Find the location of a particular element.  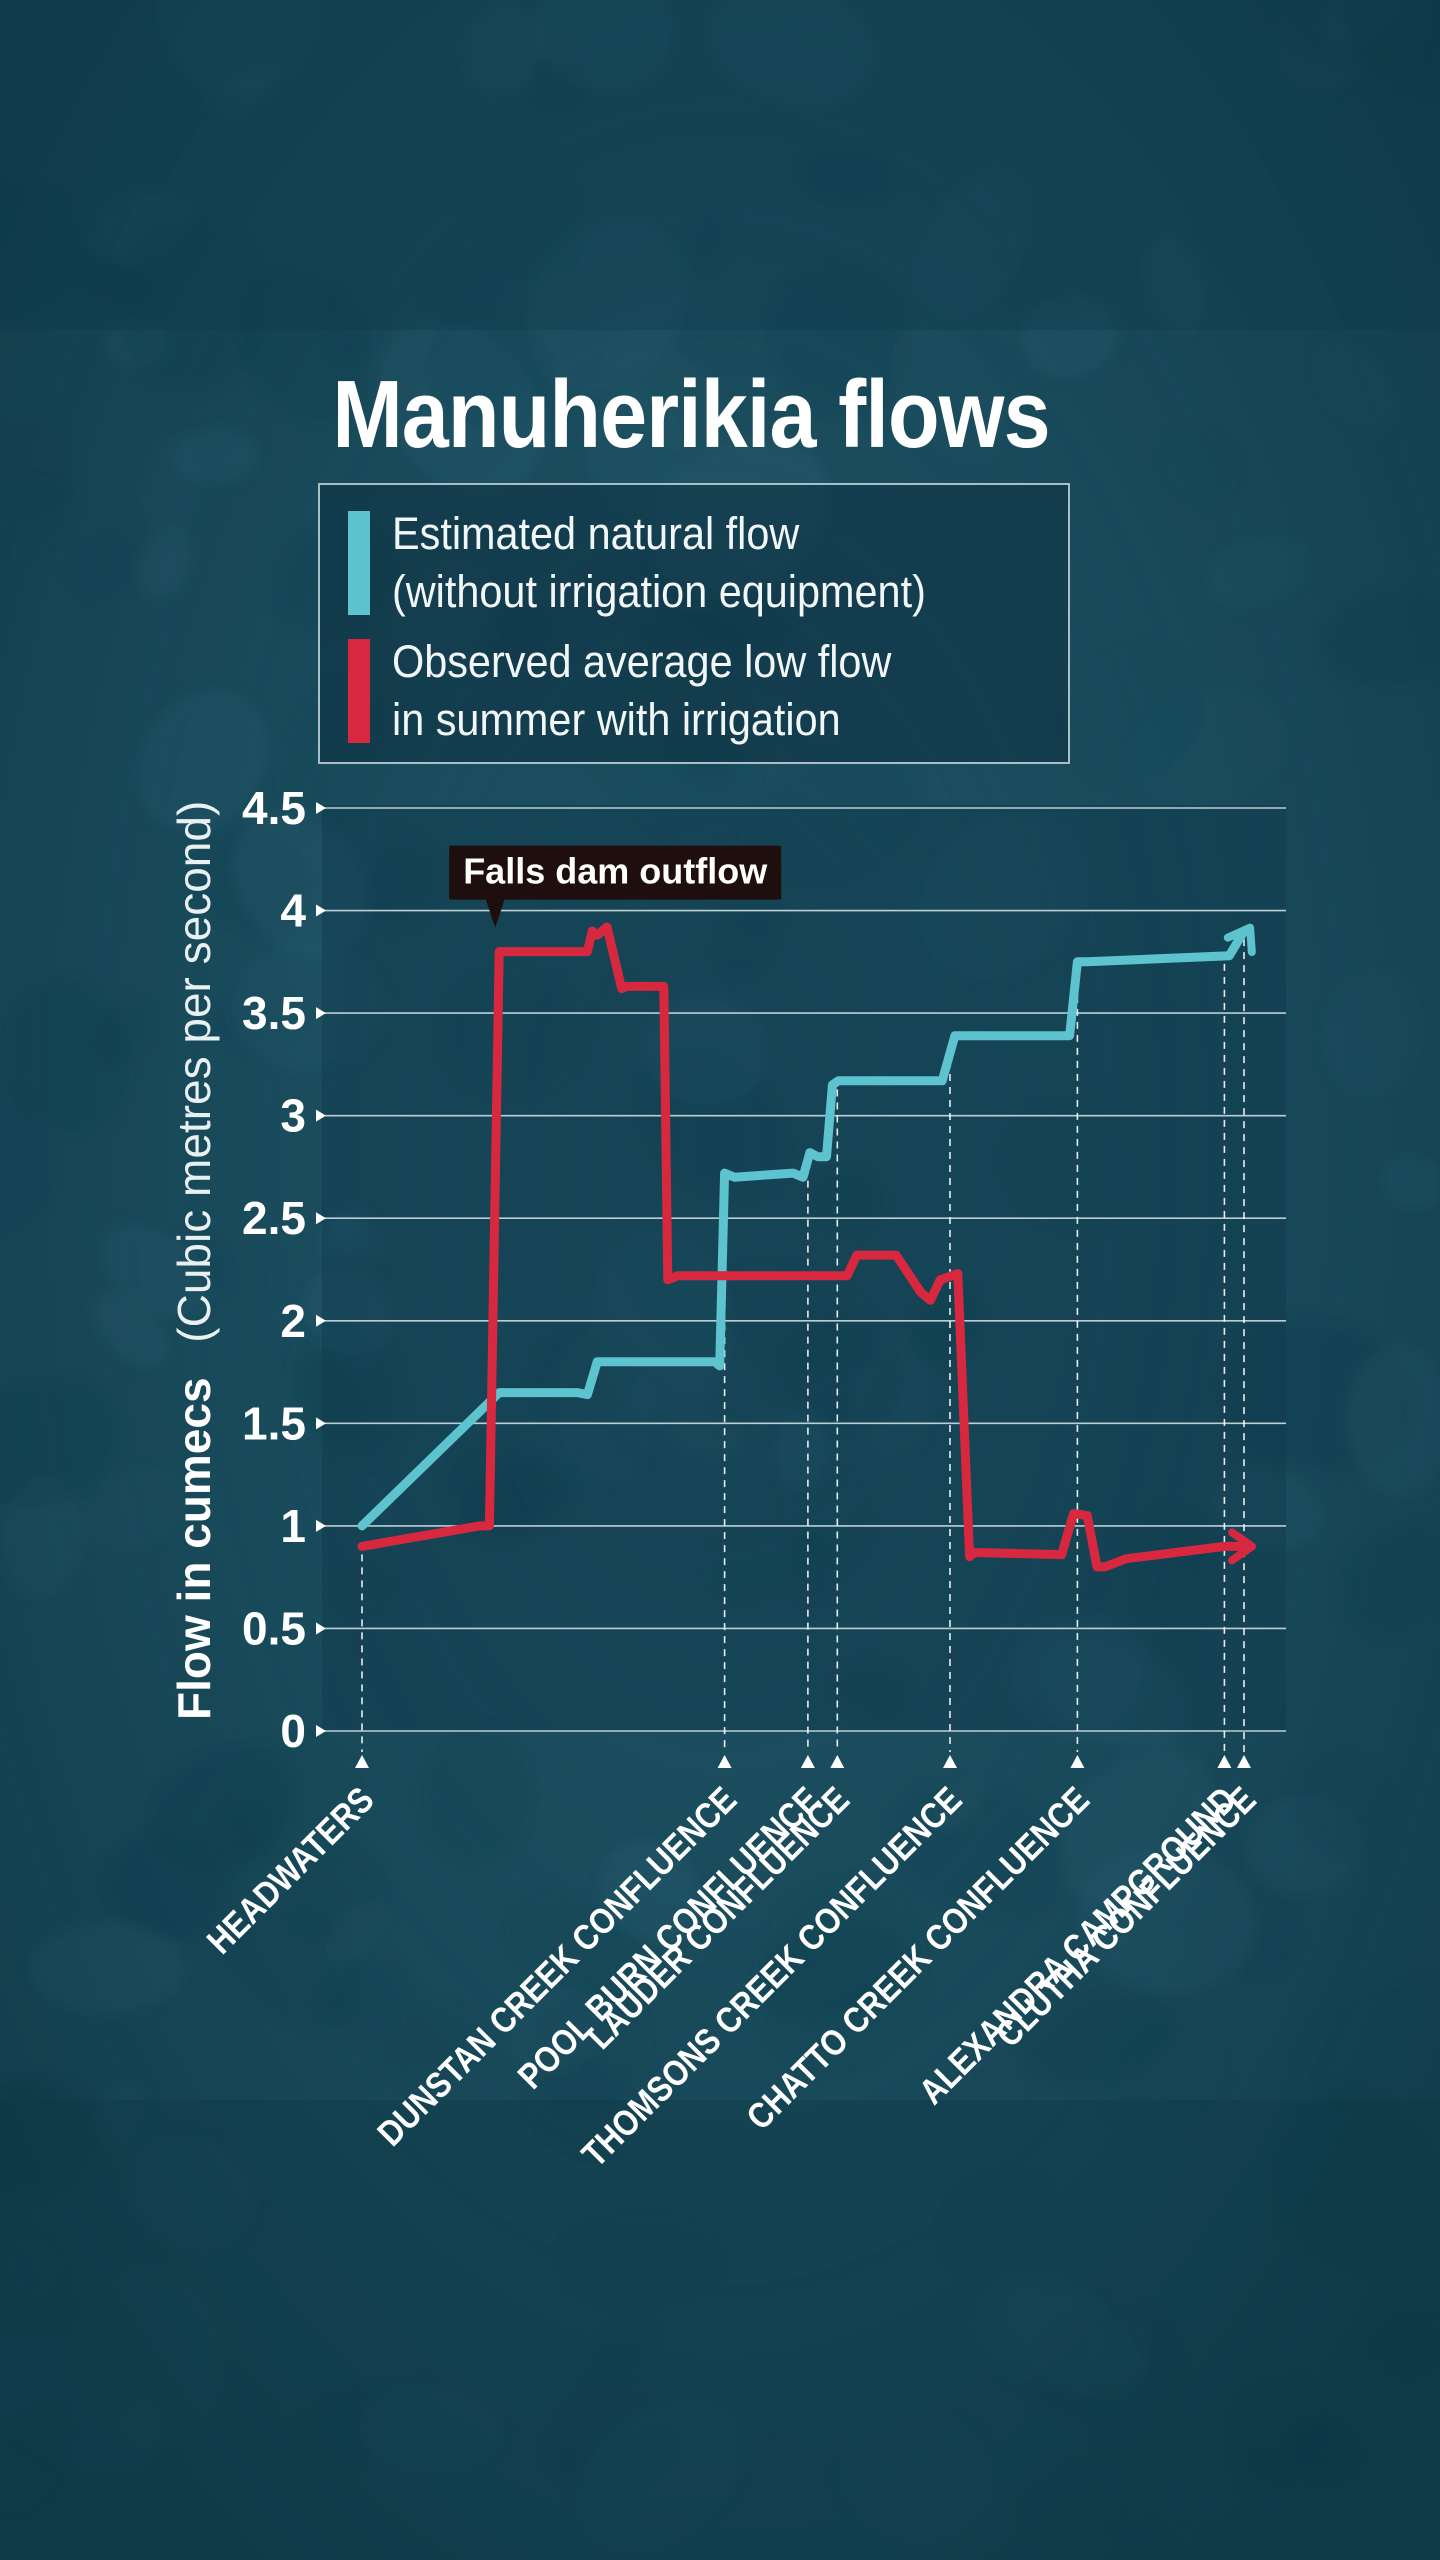

y-tick-label: 4.5 is located at coordinates (274, 808).